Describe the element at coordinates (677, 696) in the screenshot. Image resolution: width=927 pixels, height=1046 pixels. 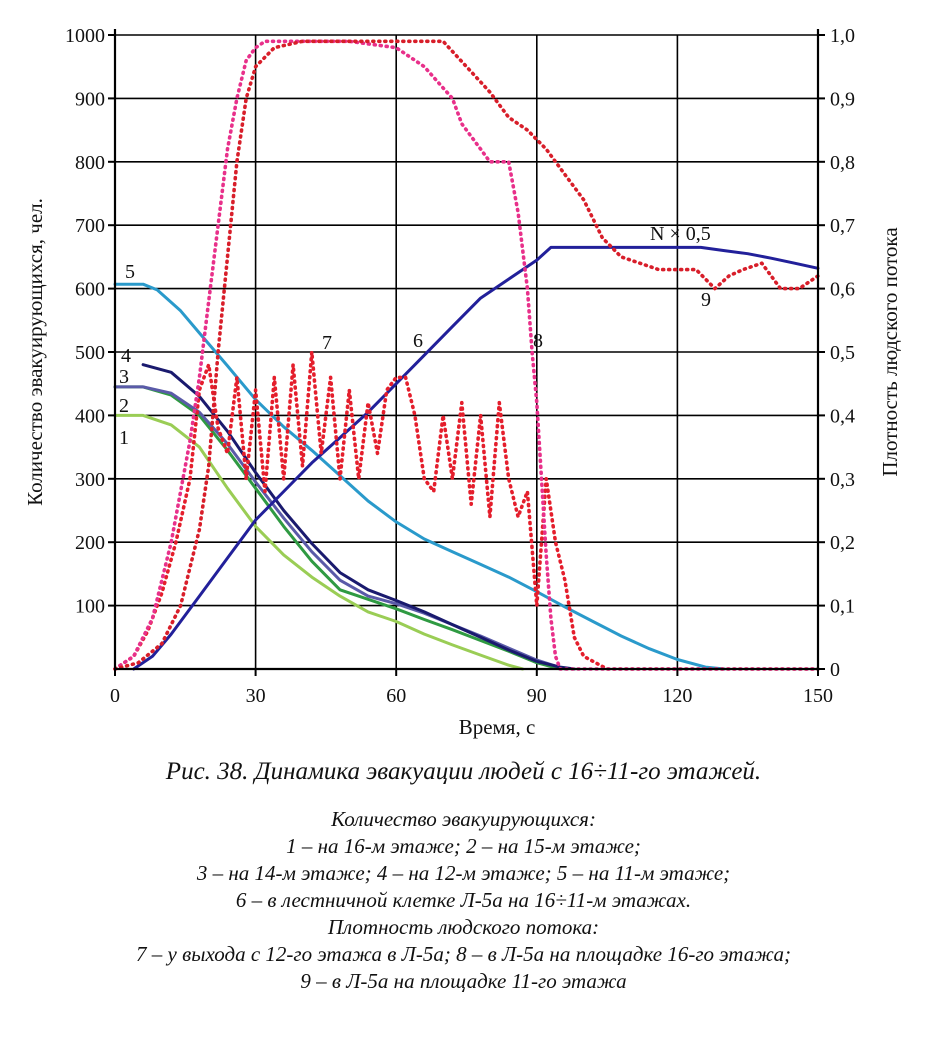
I see `x-tick-label: 120` at that location.